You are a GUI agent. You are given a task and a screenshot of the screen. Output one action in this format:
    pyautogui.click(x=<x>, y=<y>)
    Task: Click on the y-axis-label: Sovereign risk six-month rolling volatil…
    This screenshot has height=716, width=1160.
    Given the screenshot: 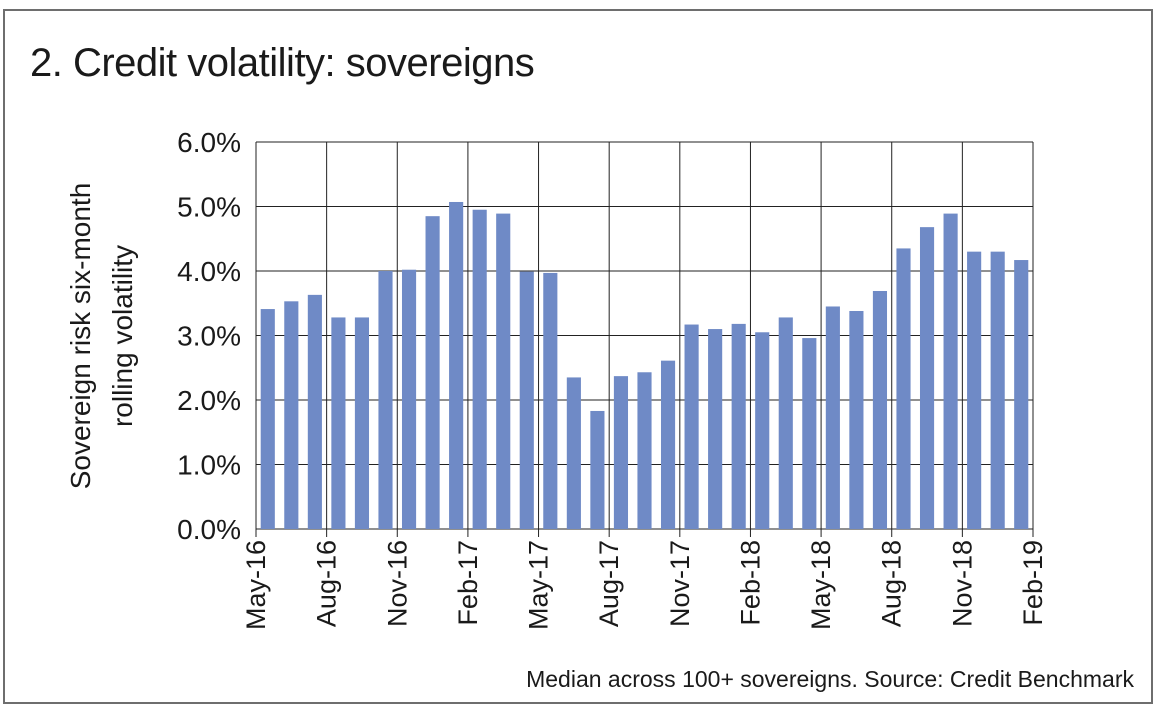 What is the action you would take?
    pyautogui.click(x=101, y=336)
    